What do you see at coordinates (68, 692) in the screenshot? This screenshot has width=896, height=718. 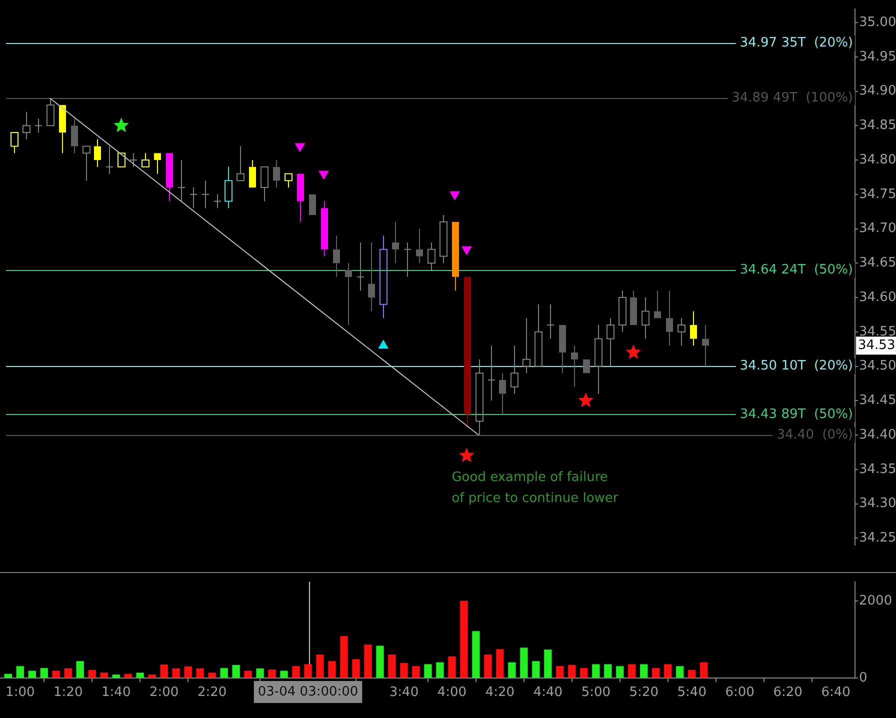 I see `x-tick-label: 1:20` at bounding box center [68, 692].